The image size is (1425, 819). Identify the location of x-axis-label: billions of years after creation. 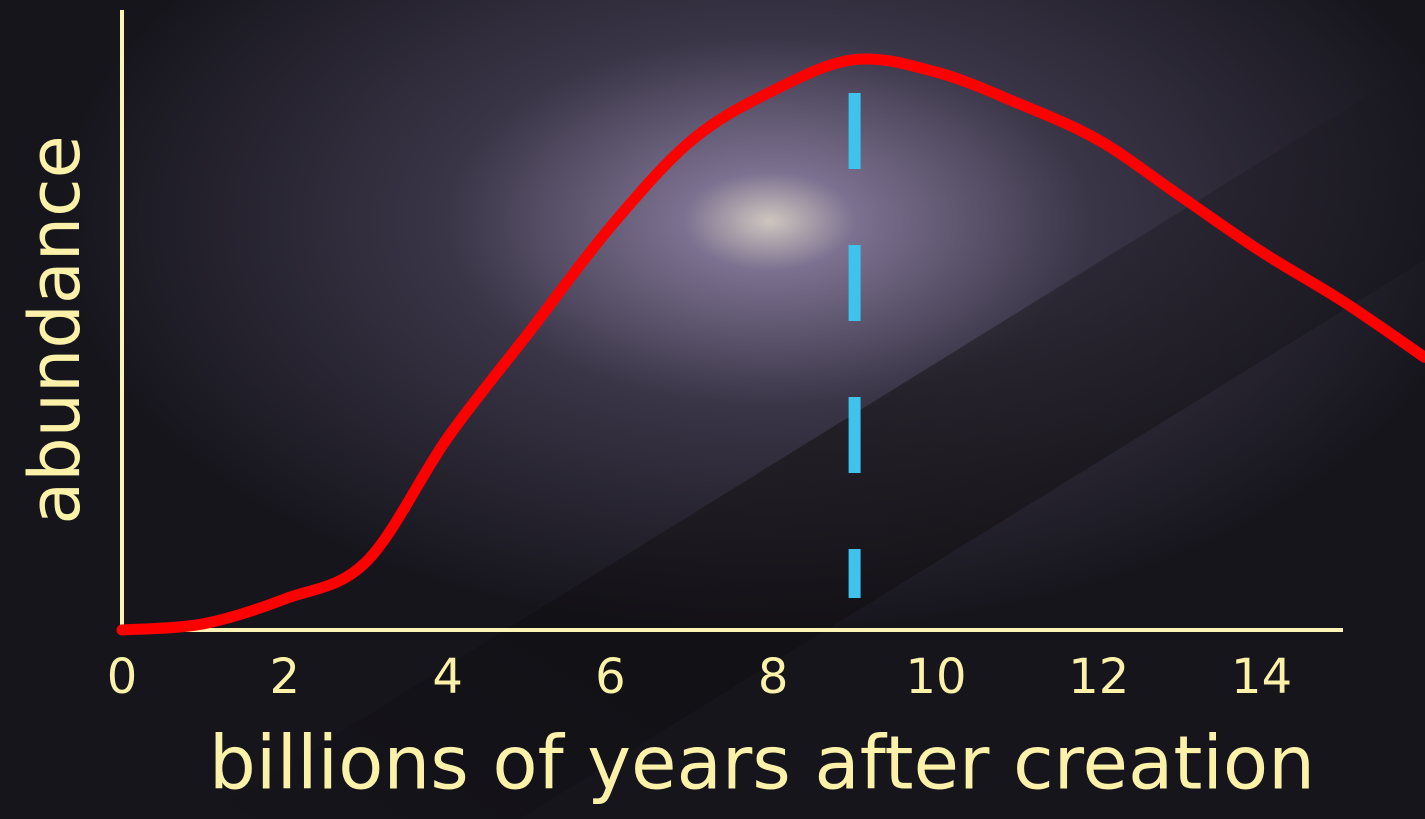
(762, 764).